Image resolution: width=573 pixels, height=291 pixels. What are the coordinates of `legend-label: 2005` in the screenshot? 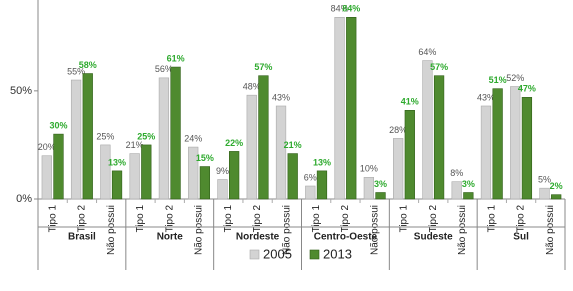 It's located at (277, 253).